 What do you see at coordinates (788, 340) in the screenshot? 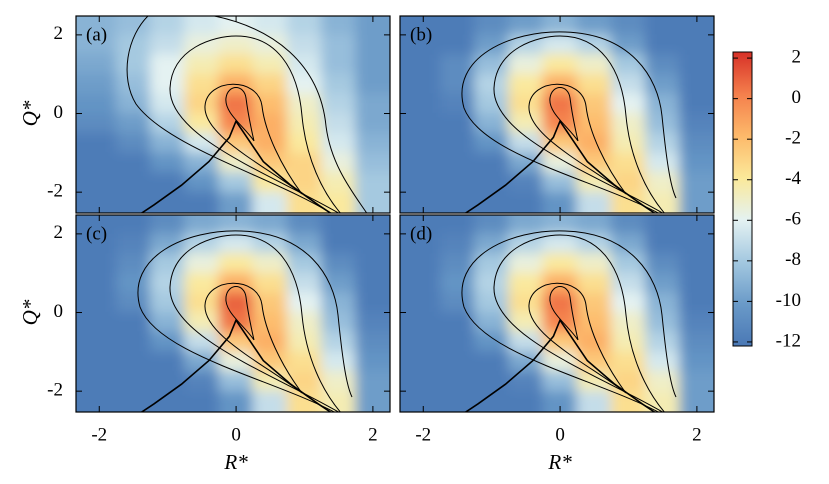
I see `colorbar-tick-label: -12` at bounding box center [788, 340].